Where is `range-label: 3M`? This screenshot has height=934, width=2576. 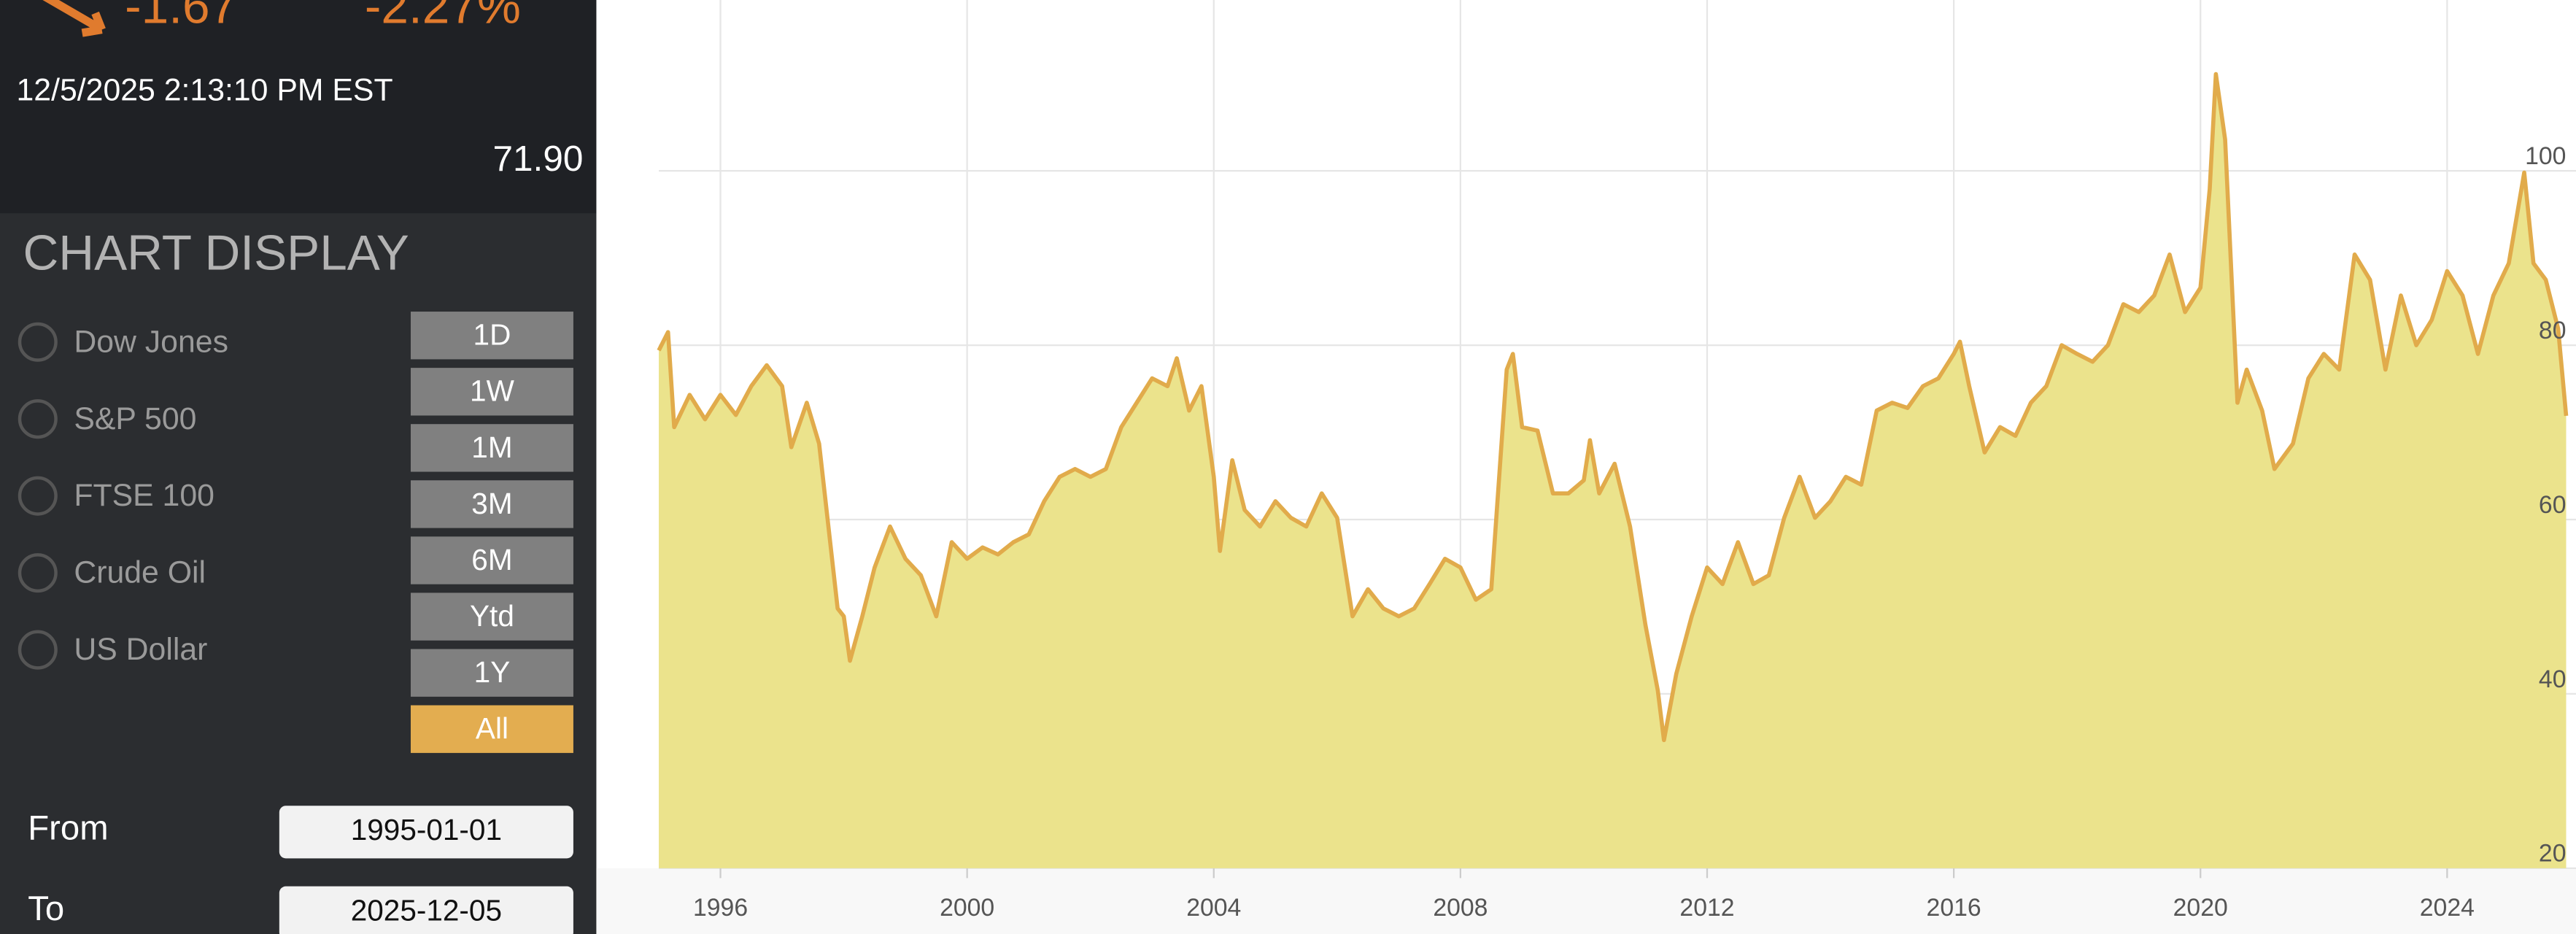
range-label: 3M is located at coordinates (491, 503).